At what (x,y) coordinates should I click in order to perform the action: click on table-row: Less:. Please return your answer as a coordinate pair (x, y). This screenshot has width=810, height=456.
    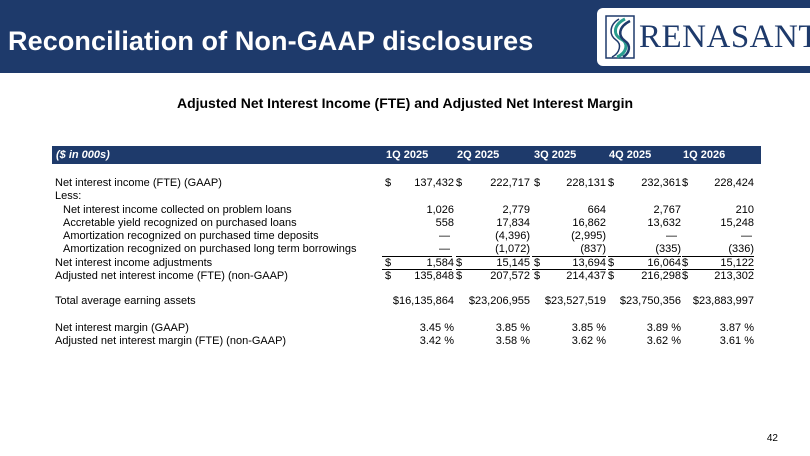
    Looking at the image, I should click on (406, 196).